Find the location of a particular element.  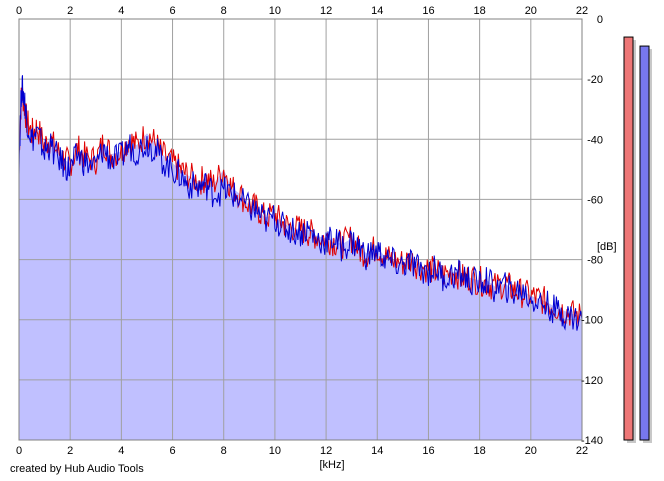

y-tick-4: -80 is located at coordinates (595, 261).